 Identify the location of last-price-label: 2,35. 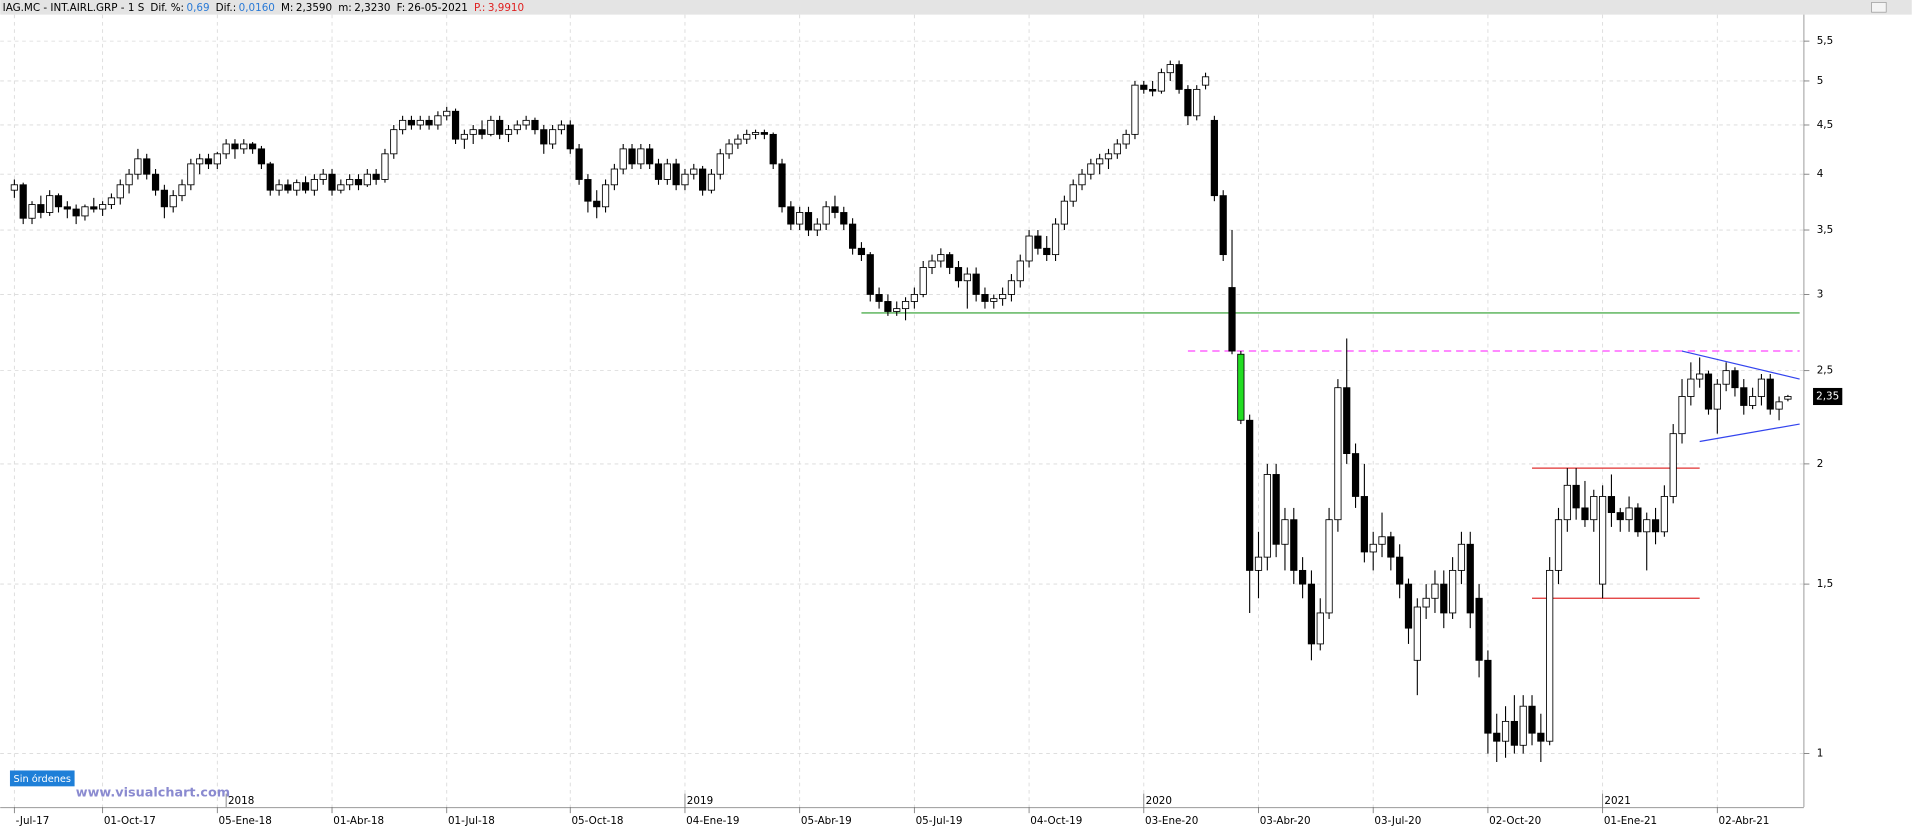
(1827, 396).